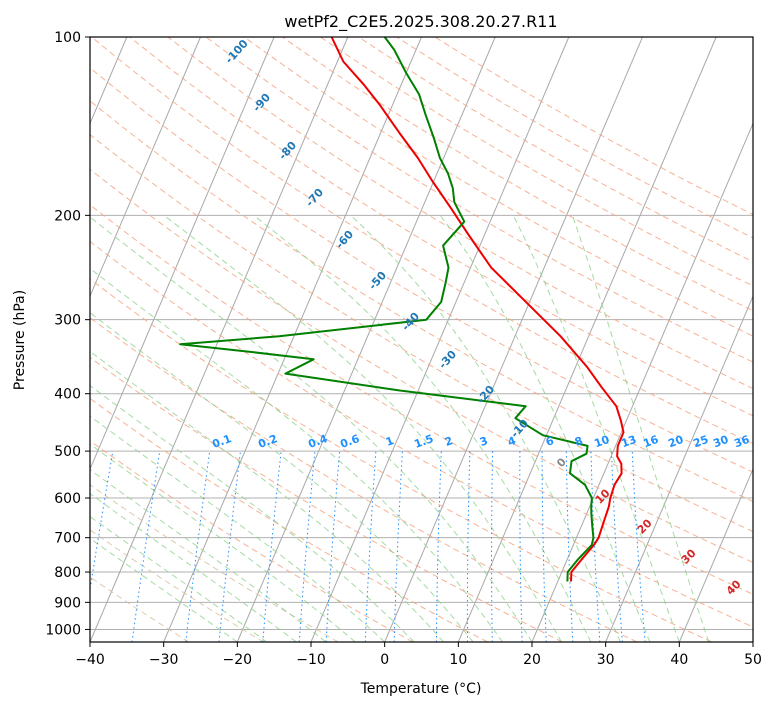 Image resolution: width=775 pixels, height=708 pixels. I want to click on x-tick-label: 0, so click(384, 660).